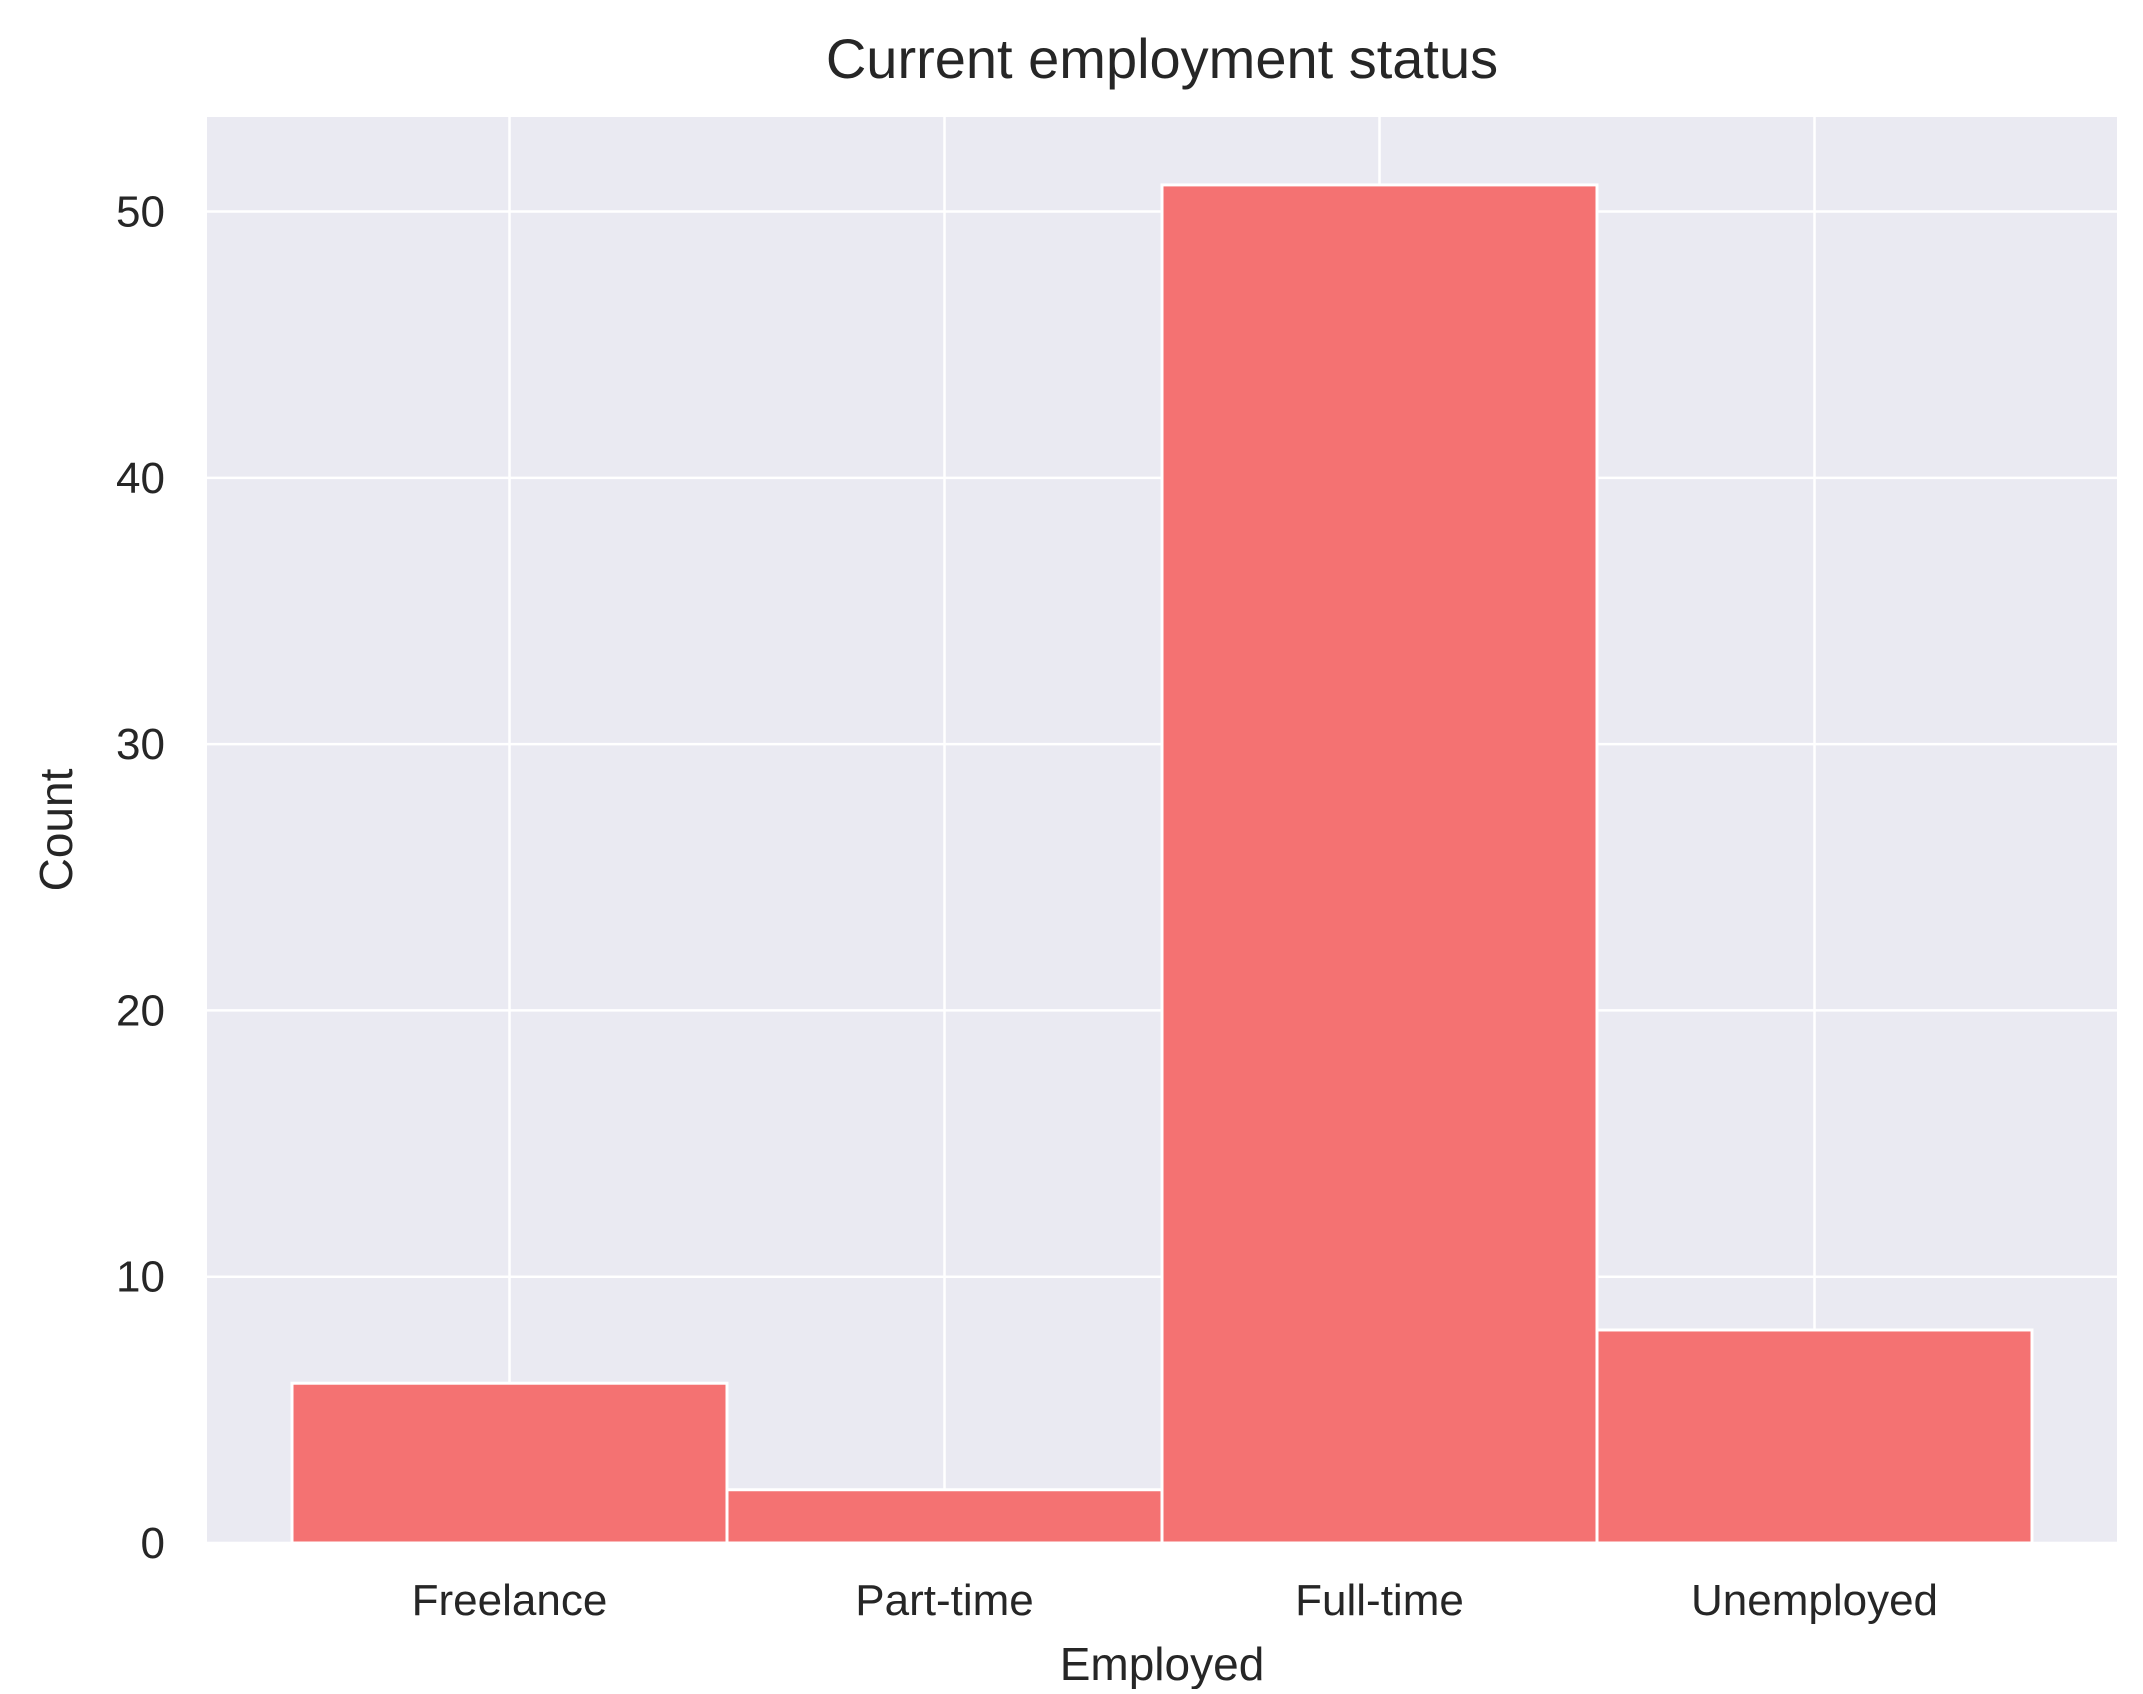 The image size is (2143, 1694). Describe the element at coordinates (509, 1463) in the screenshot. I see `bar-freelance` at that location.